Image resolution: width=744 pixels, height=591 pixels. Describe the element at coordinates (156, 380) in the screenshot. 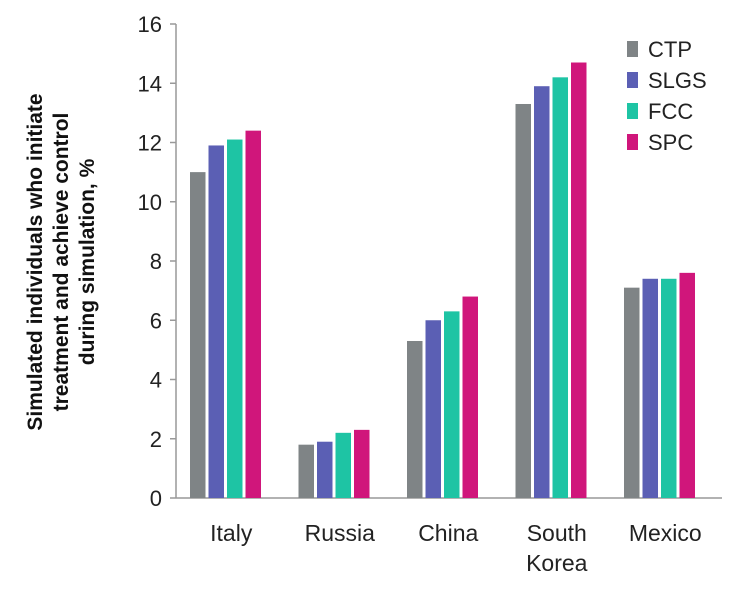

I see `y-tick-label: 4` at that location.